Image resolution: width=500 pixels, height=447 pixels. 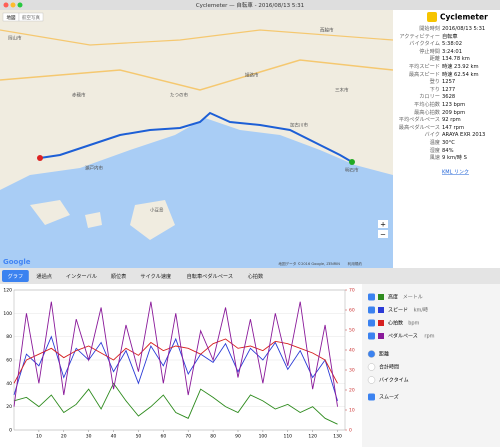 What do you see at coordinates (434, 82) in the screenshot?
I see `summary-label: 登り` at bounding box center [434, 82].